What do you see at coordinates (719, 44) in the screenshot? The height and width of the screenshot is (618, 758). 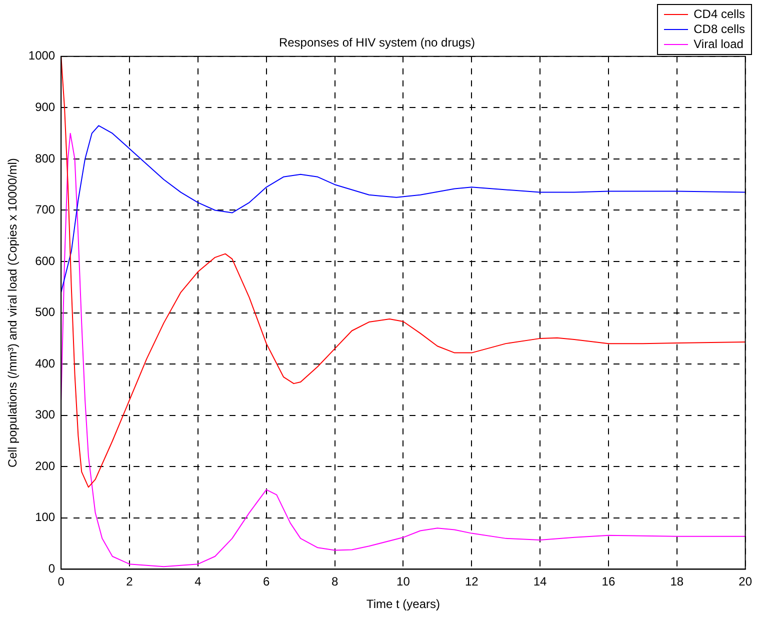 I see `legend-label: Viral load` at bounding box center [719, 44].